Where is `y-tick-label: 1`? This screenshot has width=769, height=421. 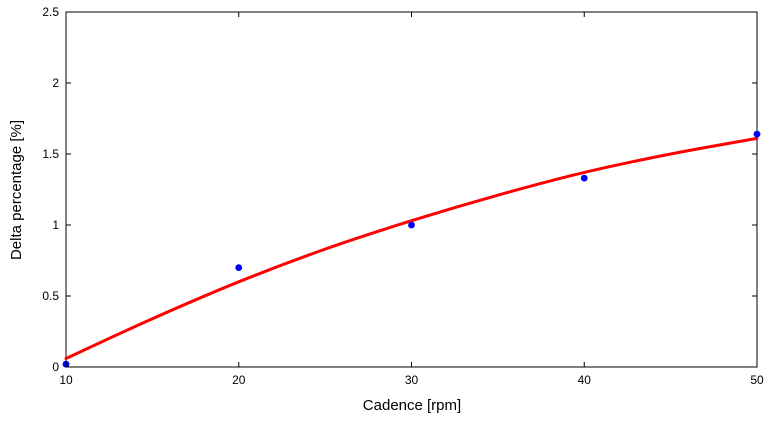
y-tick-label: 1 is located at coordinates (55, 225).